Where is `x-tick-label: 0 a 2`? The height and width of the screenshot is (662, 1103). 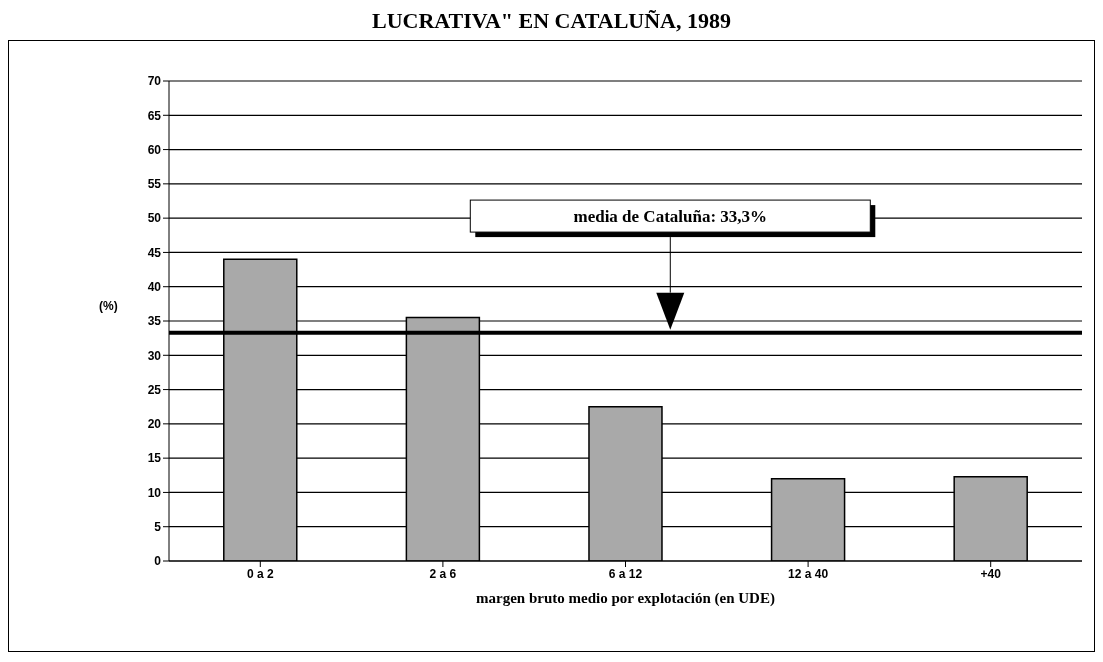 x-tick-label: 0 a 2 is located at coordinates (260, 573).